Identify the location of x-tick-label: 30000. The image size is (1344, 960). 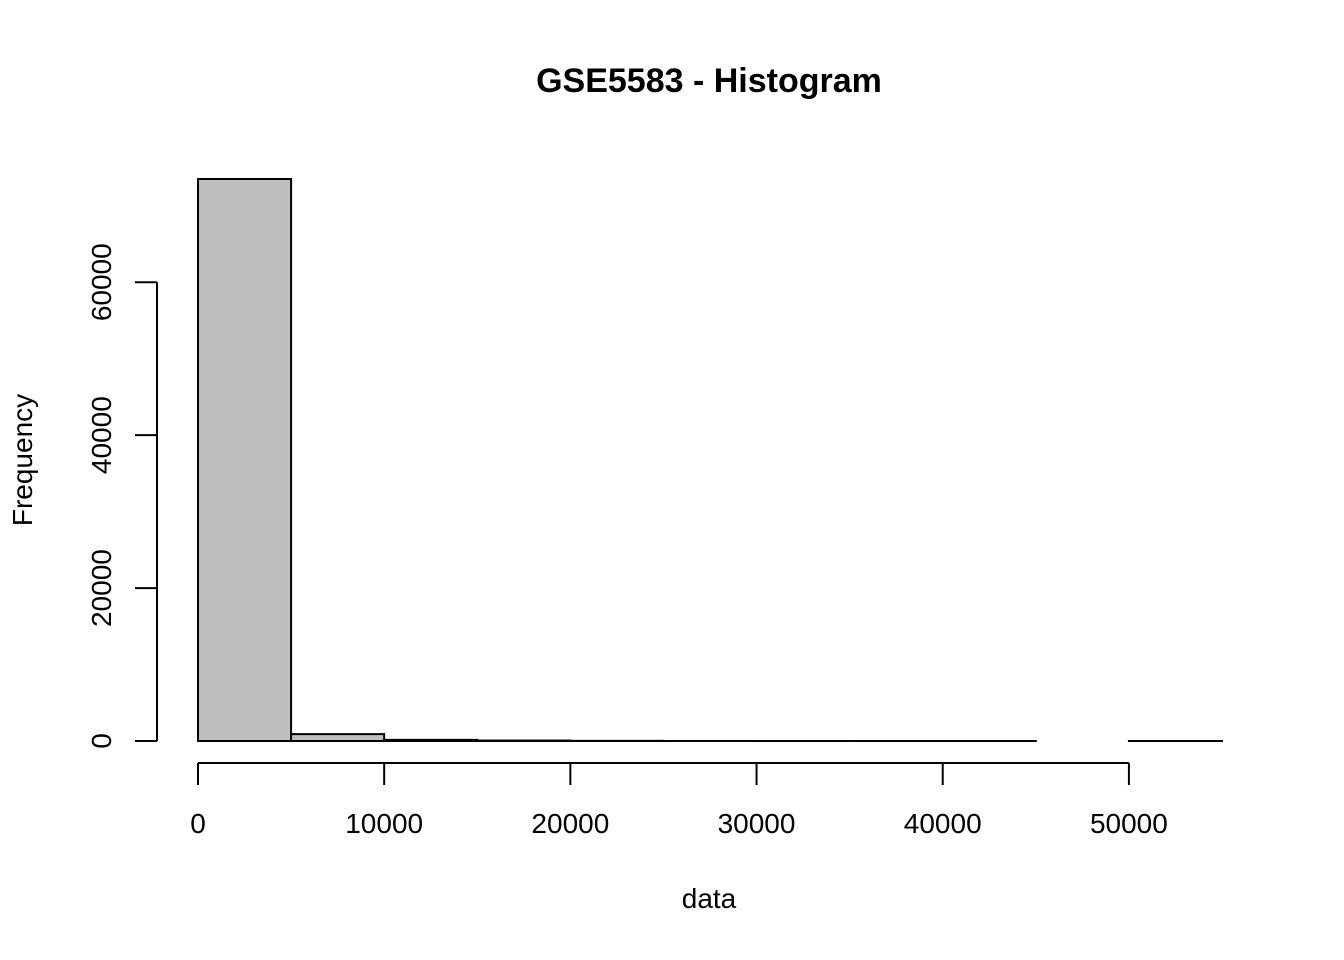
(757, 823).